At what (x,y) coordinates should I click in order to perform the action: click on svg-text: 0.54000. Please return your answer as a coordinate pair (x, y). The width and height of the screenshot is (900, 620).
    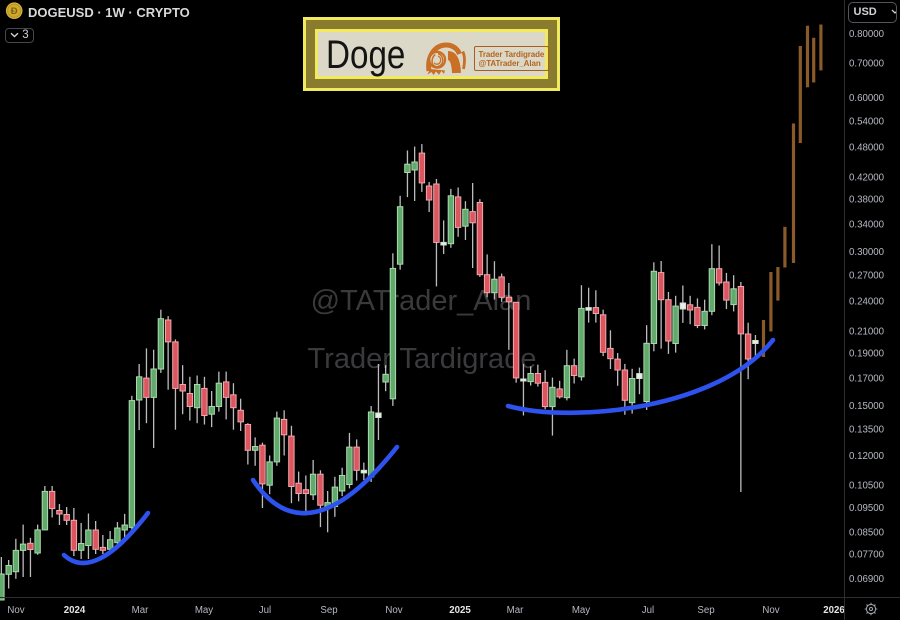
    Looking at the image, I should click on (867, 121).